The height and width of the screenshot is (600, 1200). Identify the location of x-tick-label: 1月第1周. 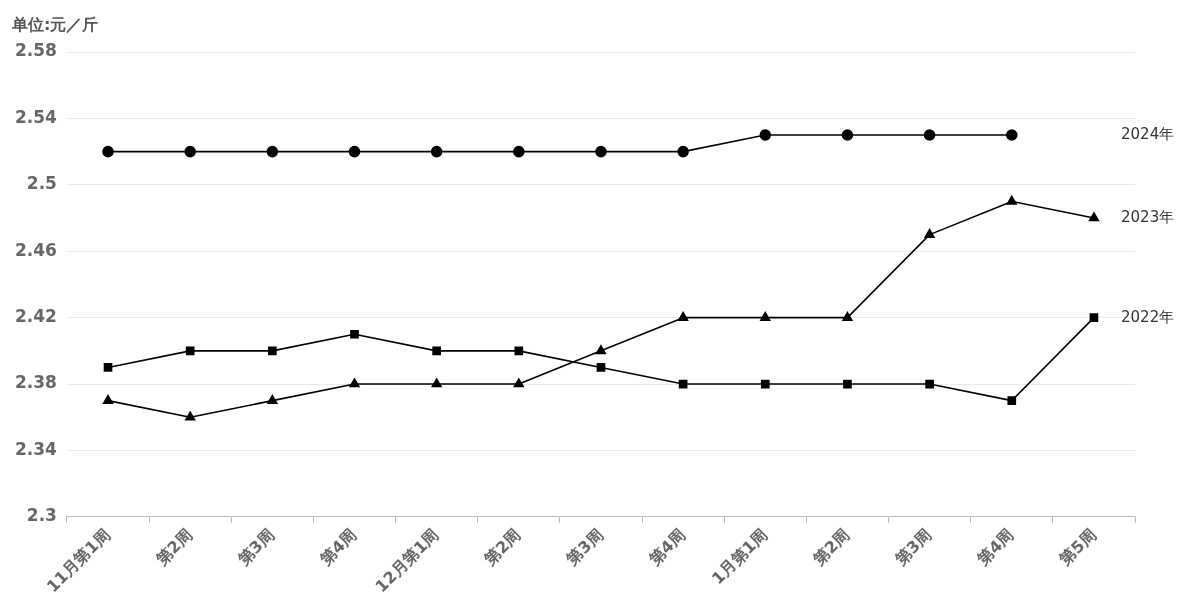
(739, 556).